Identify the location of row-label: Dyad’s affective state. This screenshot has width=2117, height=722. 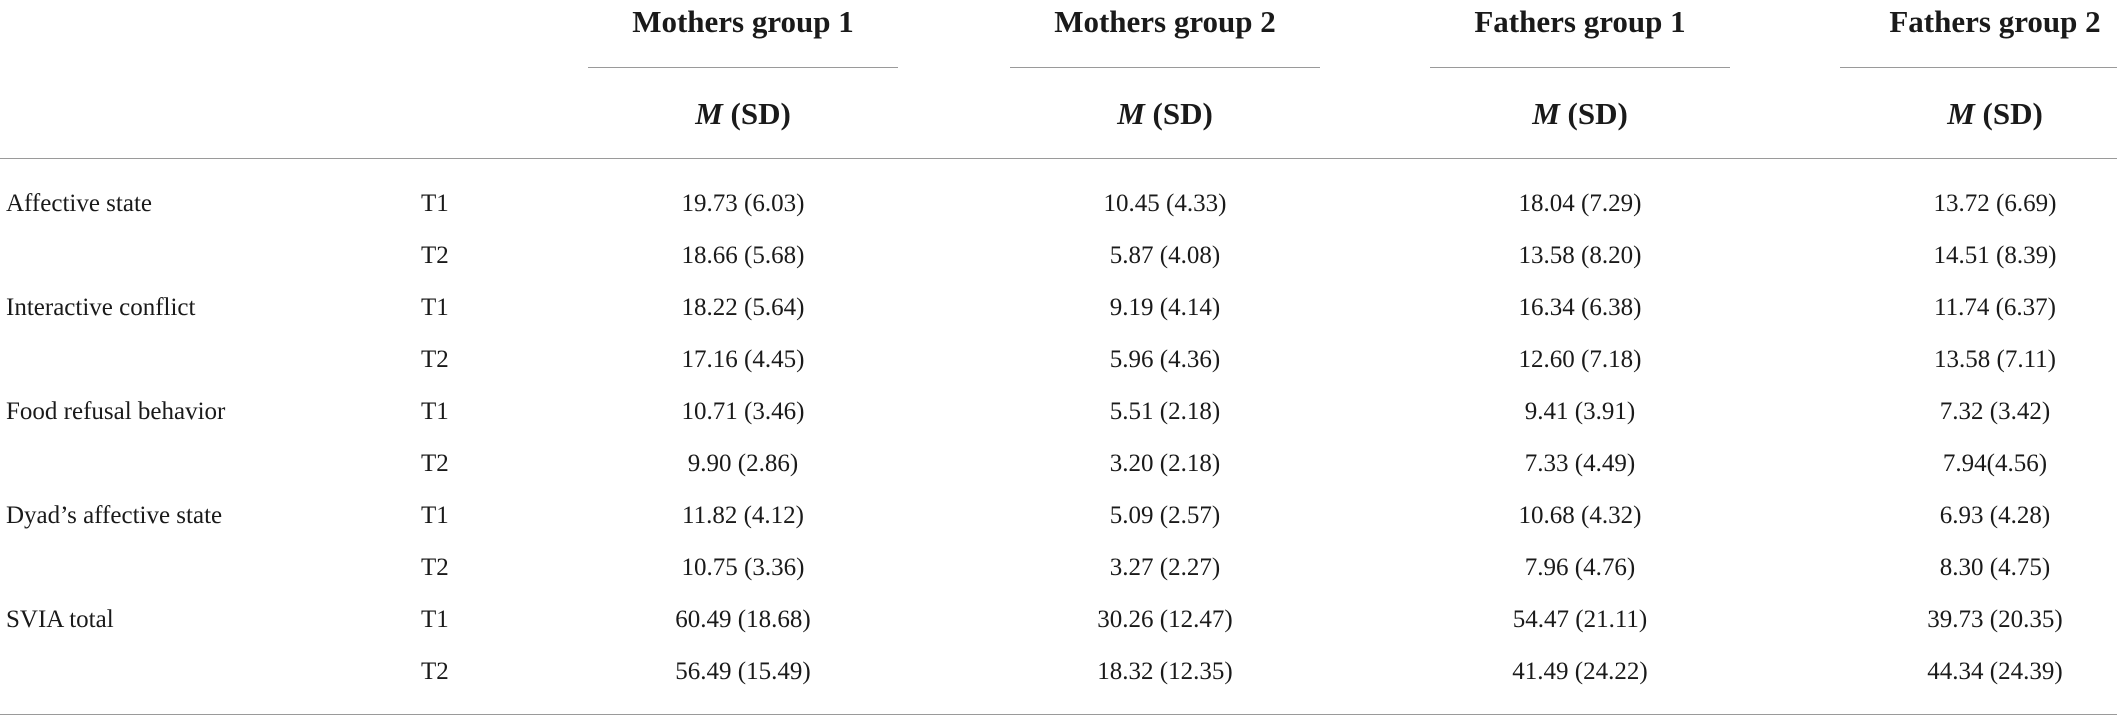
(114, 515).